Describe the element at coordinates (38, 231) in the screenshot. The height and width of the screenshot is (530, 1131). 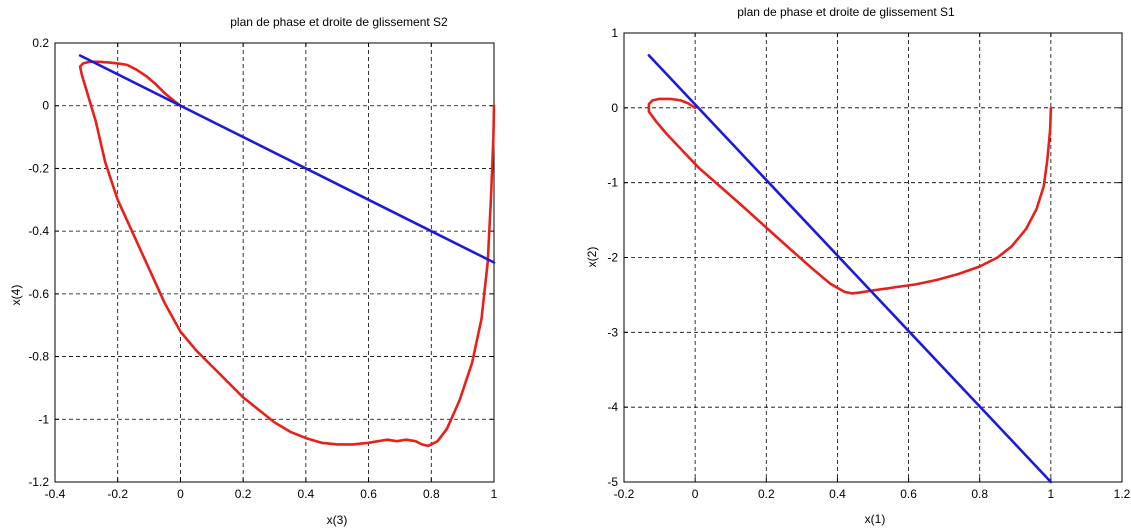
I see `y-tick-label: -0.4` at that location.